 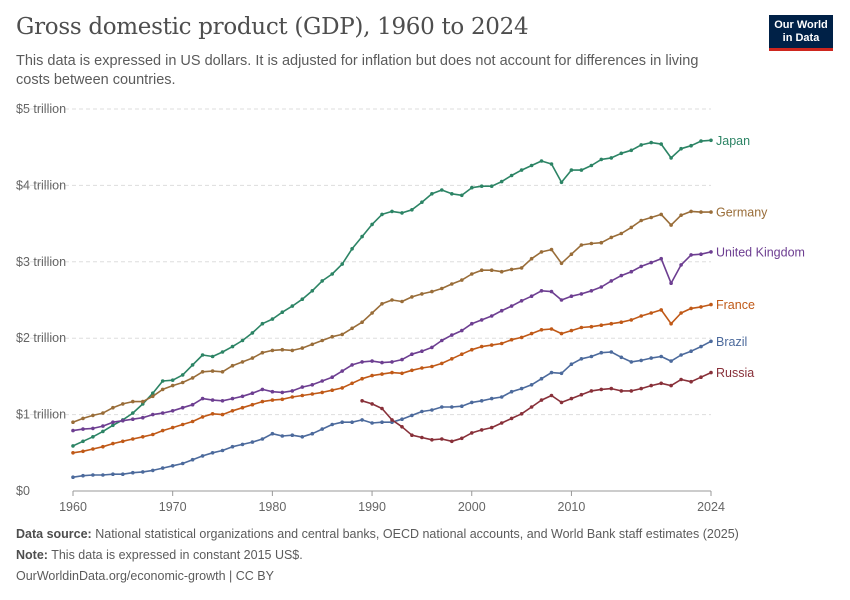 What do you see at coordinates (23, 491) in the screenshot?
I see `y-tick-label: $0` at bounding box center [23, 491].